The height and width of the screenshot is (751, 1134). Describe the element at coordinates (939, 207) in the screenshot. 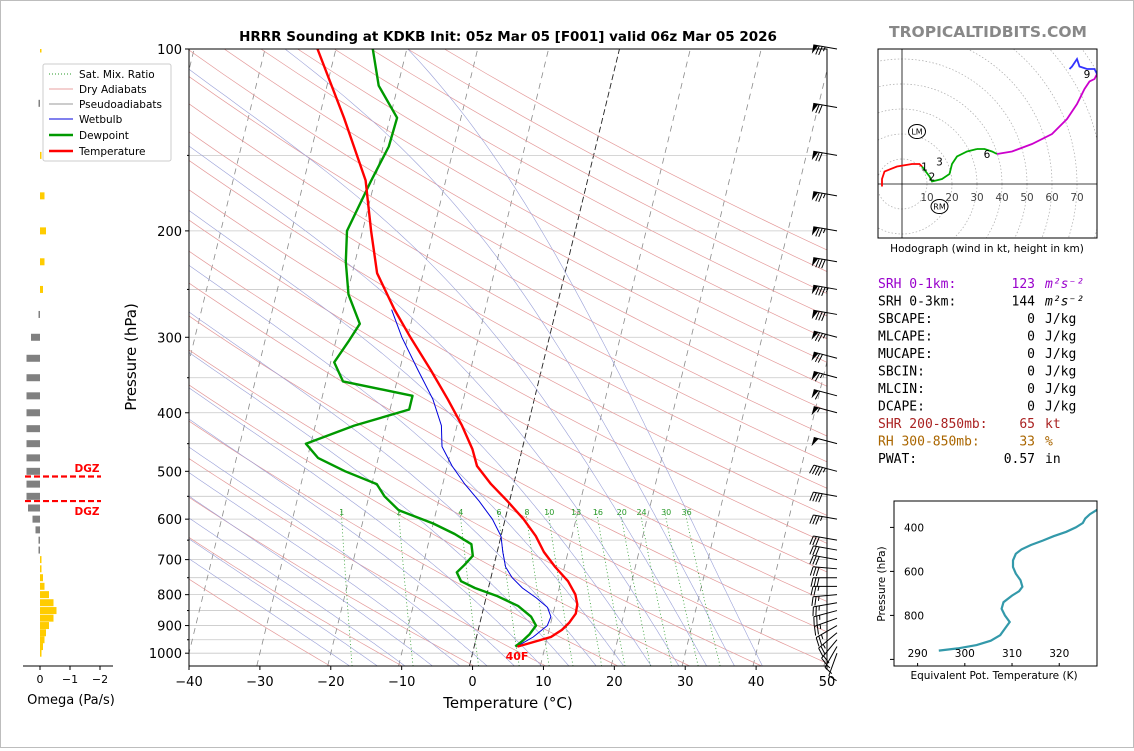

I see `storm-motion-marker: RM` at that location.